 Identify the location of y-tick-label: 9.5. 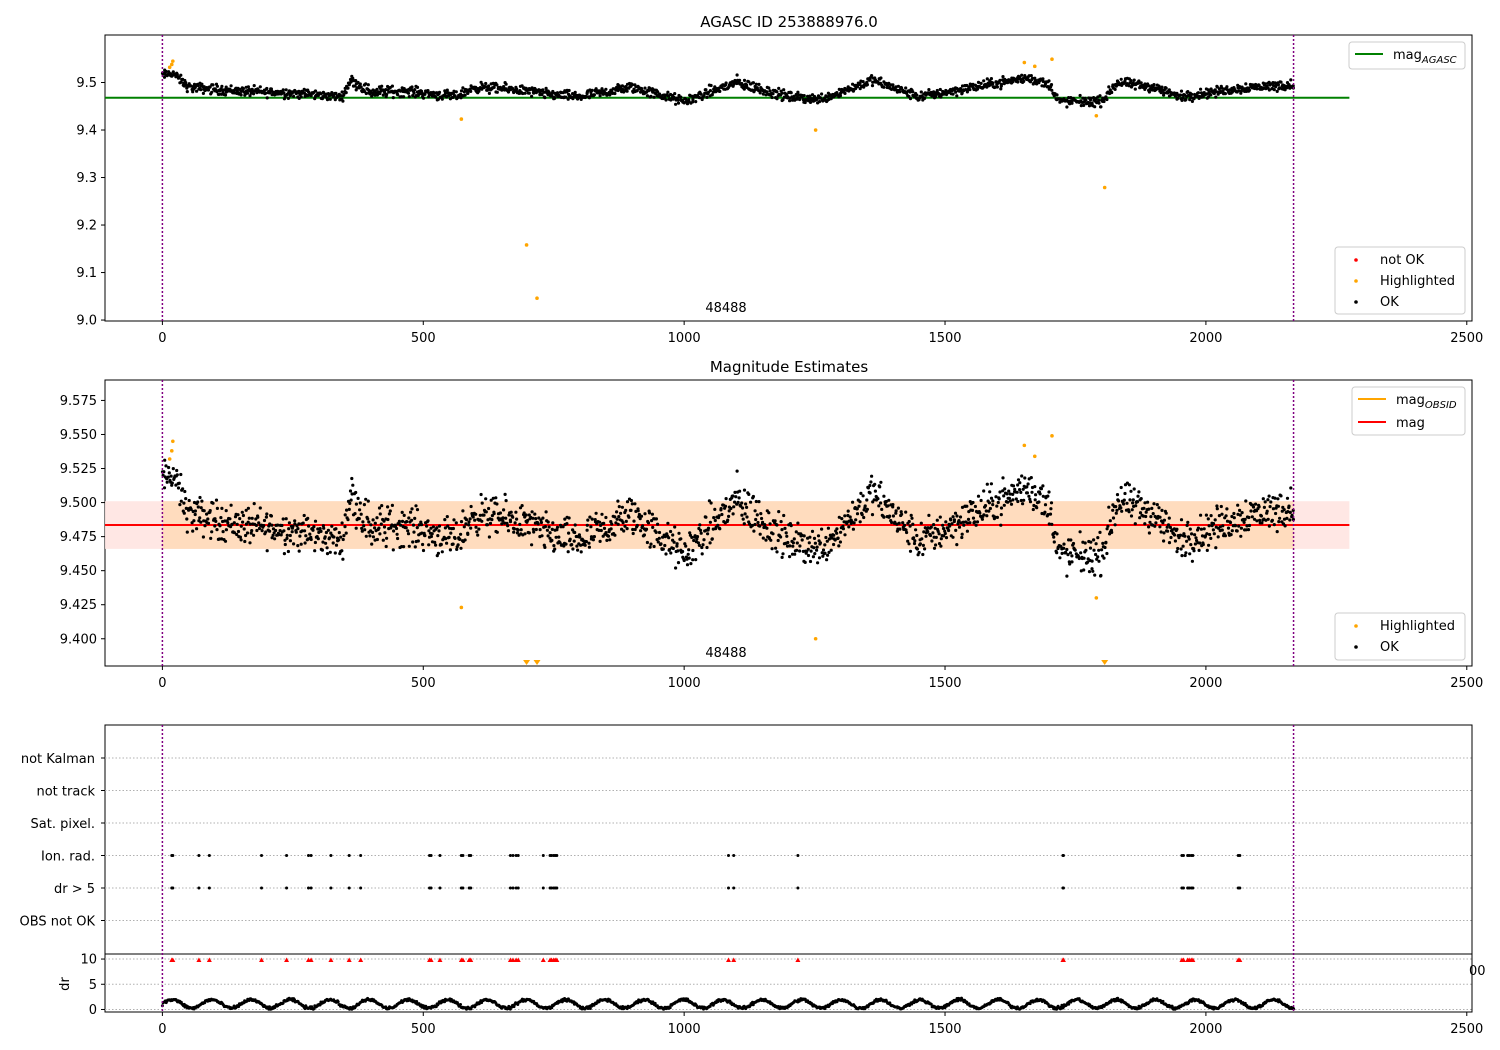
(86, 83).